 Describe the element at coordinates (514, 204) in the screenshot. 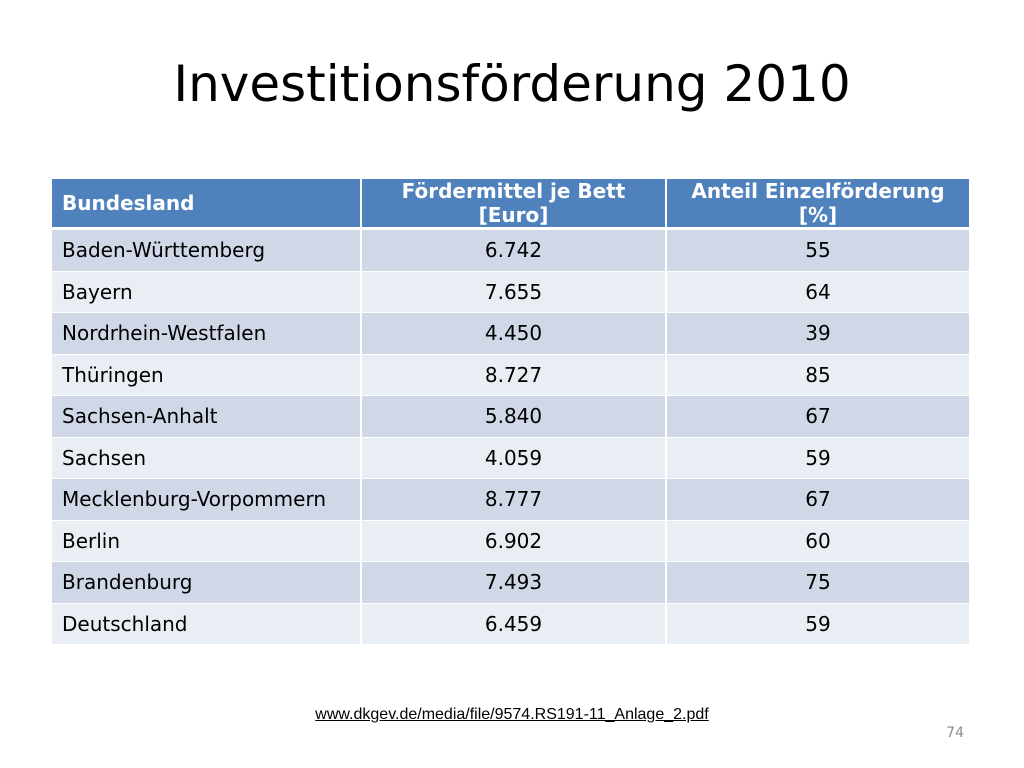

I see `column-header-foerdermittel: Fördermittel je Bett [Euro]` at that location.